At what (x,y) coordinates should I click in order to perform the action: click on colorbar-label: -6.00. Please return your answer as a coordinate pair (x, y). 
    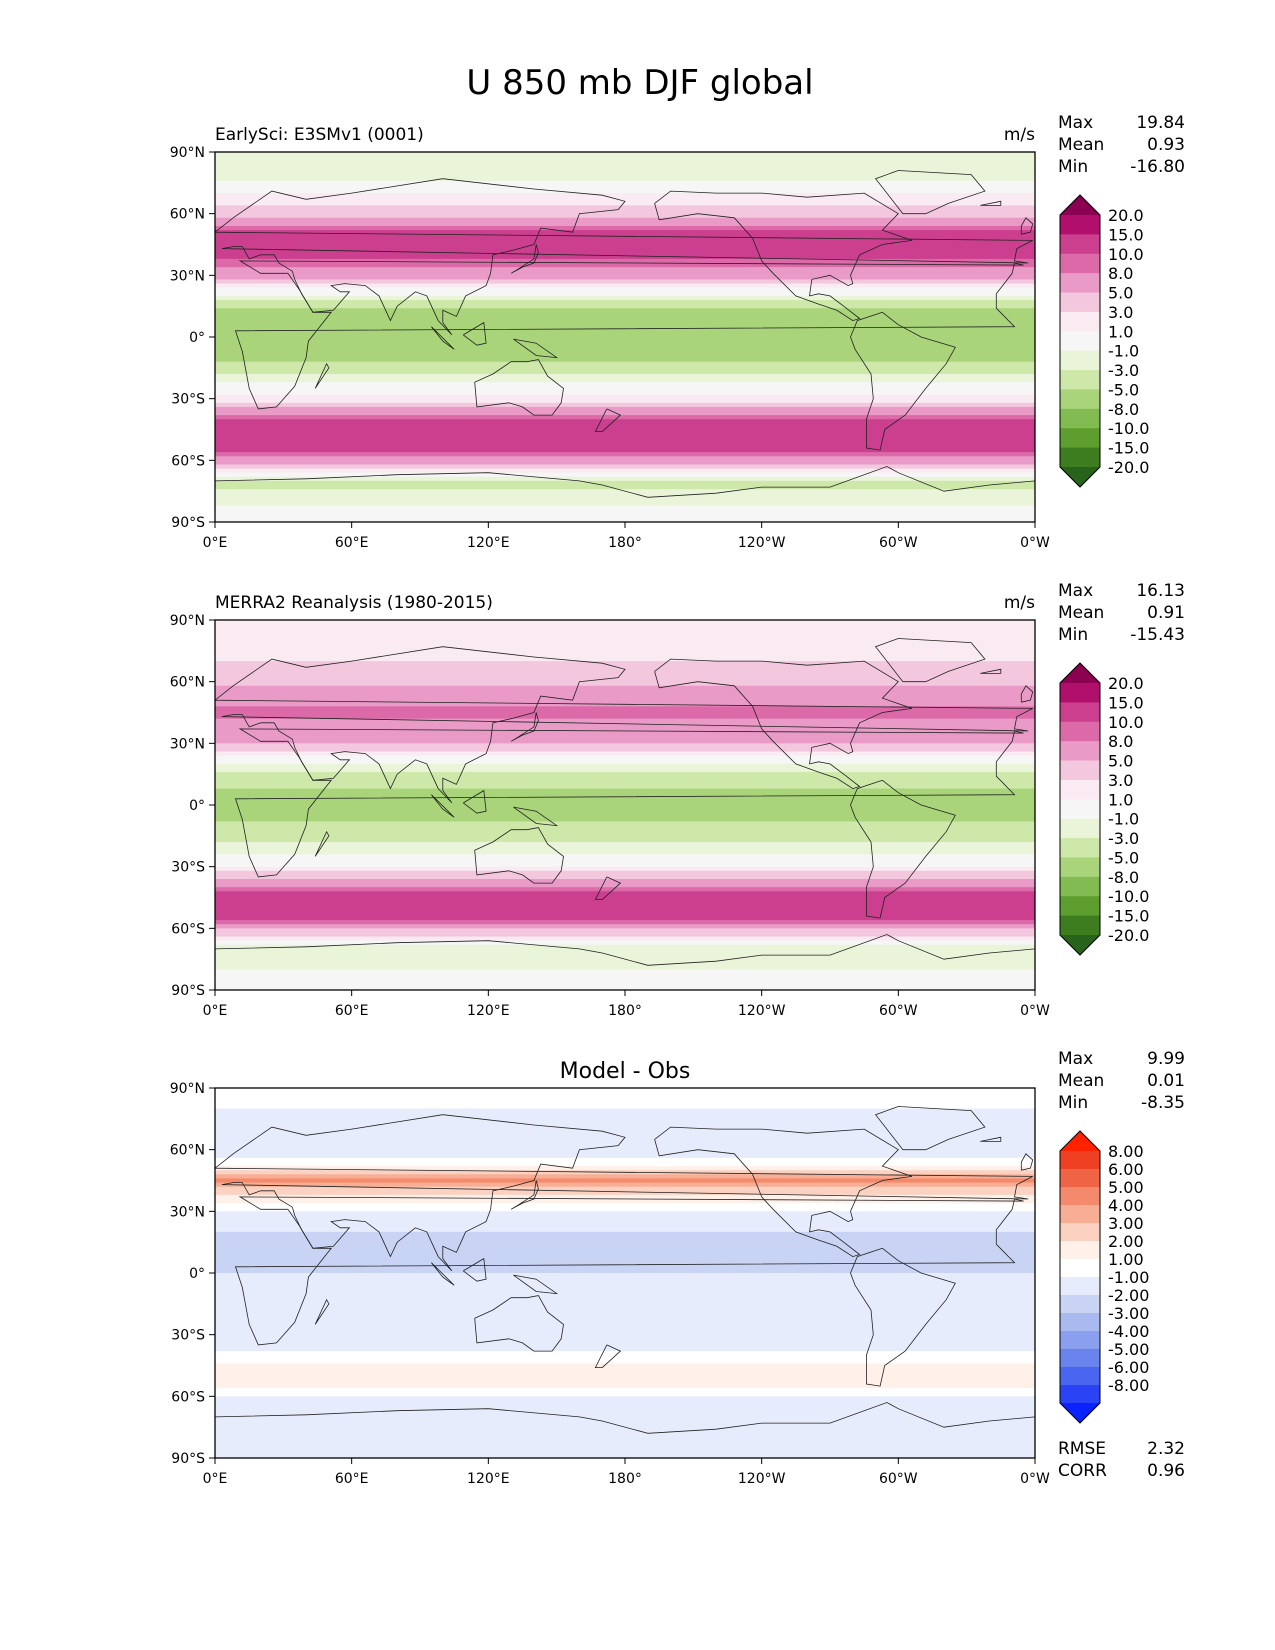
    Looking at the image, I should click on (1128, 1367).